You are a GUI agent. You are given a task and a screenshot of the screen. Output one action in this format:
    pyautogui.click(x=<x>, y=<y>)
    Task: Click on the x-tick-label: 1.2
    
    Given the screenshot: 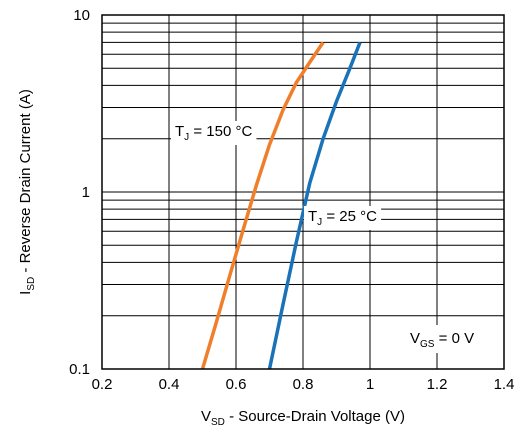 What is the action you would take?
    pyautogui.click(x=437, y=384)
    